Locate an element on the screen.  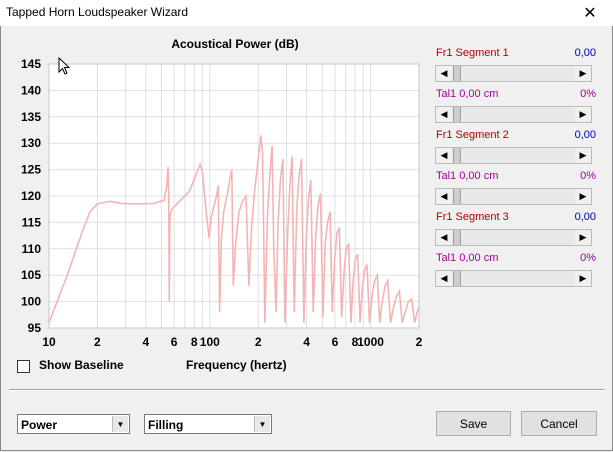
y-tick-label: 130 is located at coordinates (31, 143).